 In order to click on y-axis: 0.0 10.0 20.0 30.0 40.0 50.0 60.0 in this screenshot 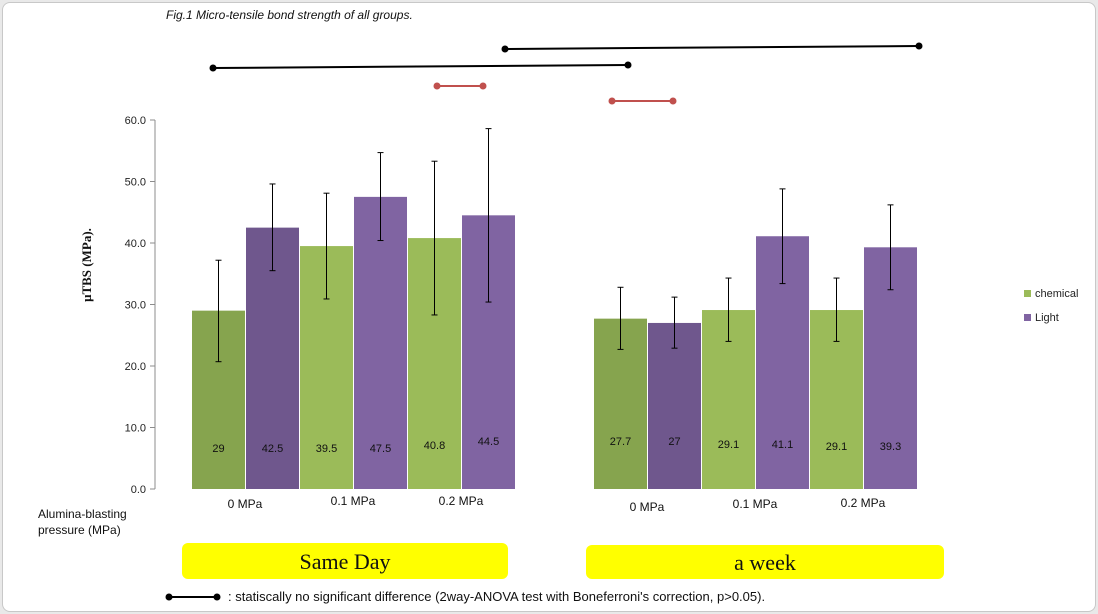, I will do `click(140, 305)`.